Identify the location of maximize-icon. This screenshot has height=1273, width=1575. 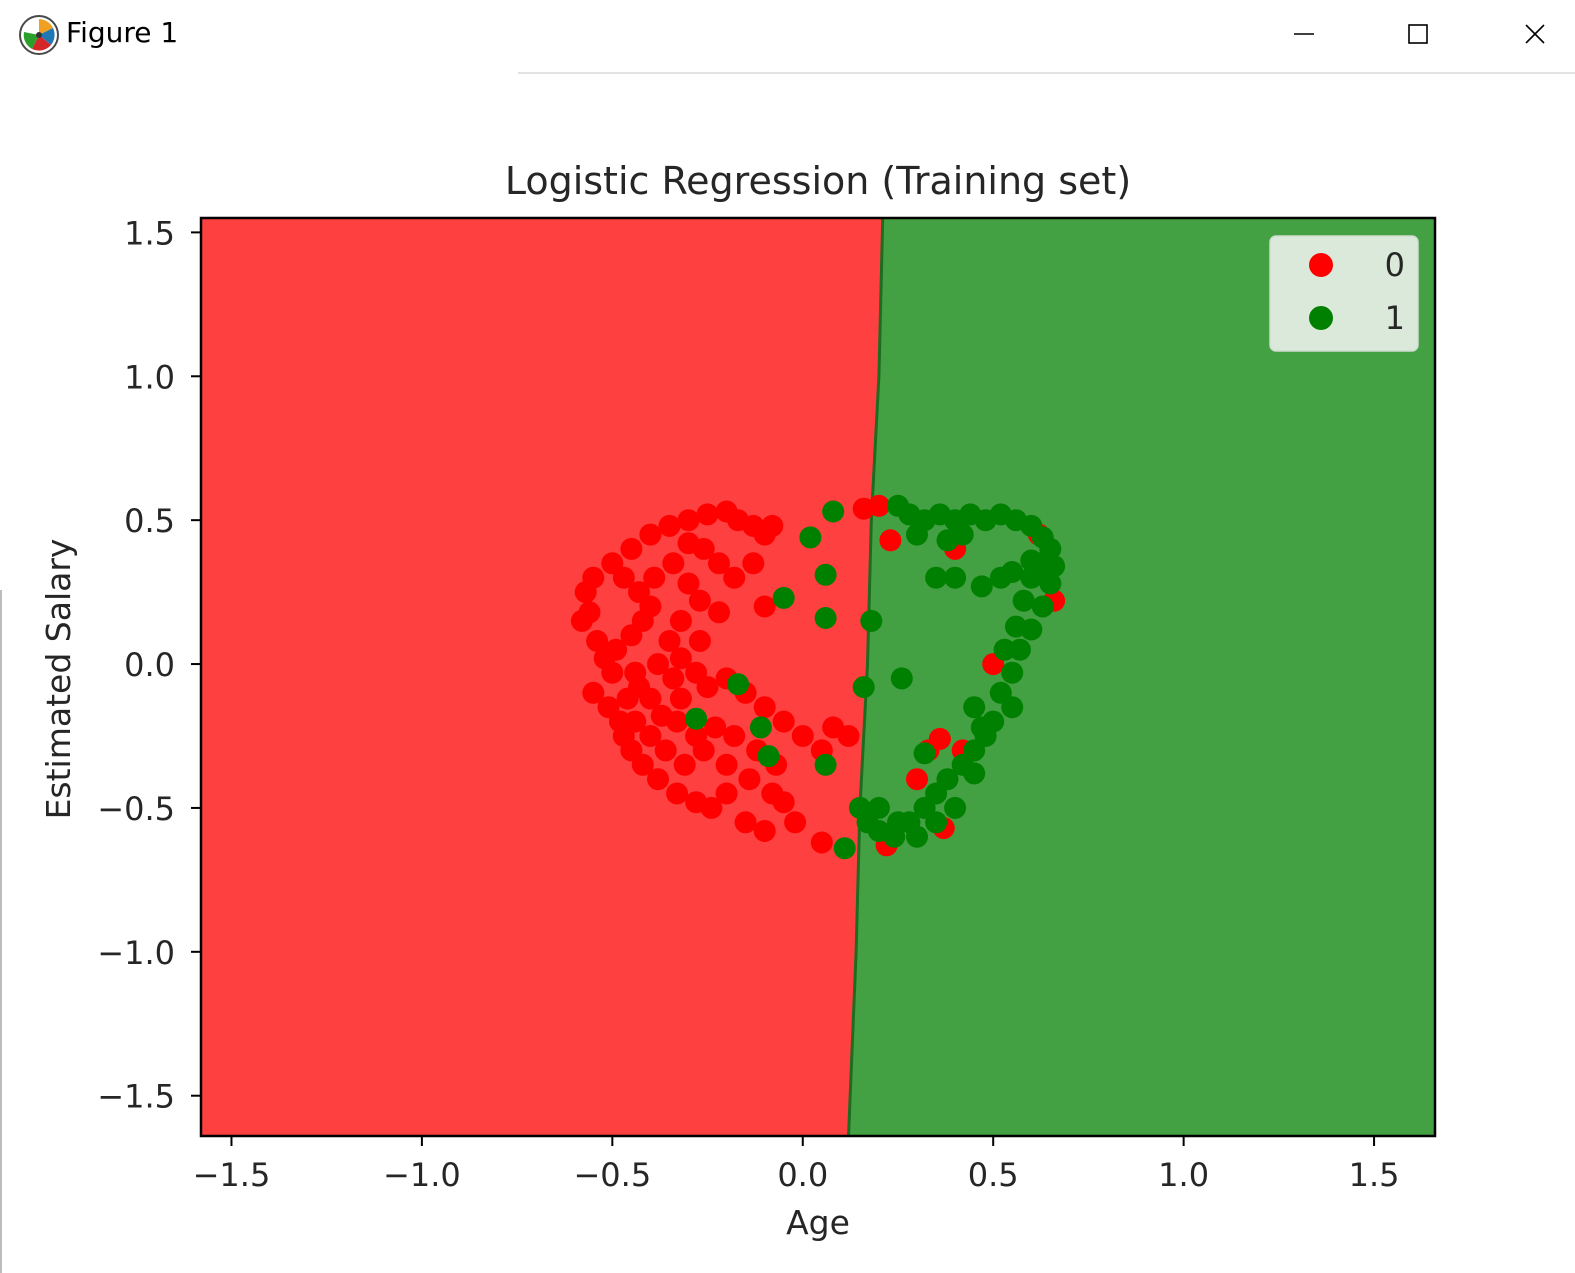
(1418, 34).